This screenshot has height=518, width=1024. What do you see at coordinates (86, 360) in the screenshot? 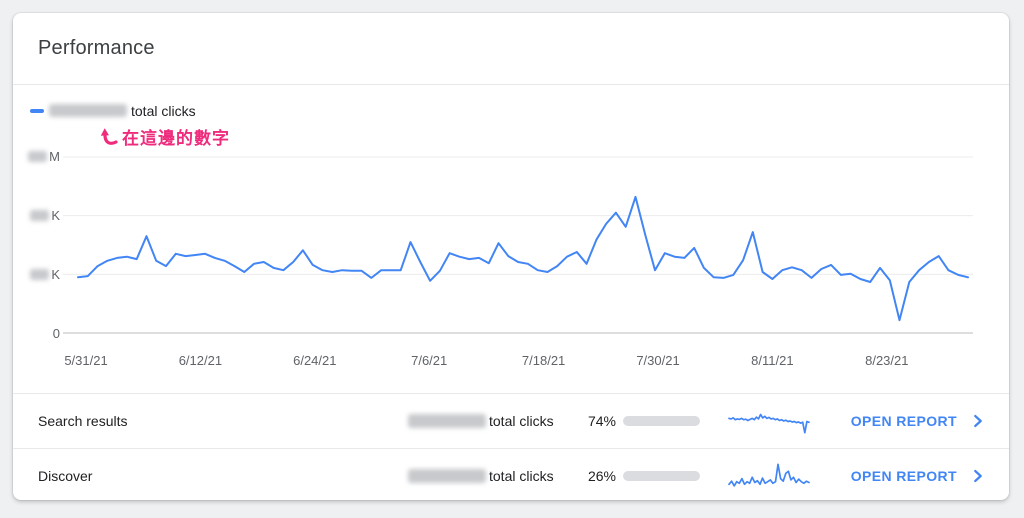
I see `x-tick-label: 5/31/21` at bounding box center [86, 360].